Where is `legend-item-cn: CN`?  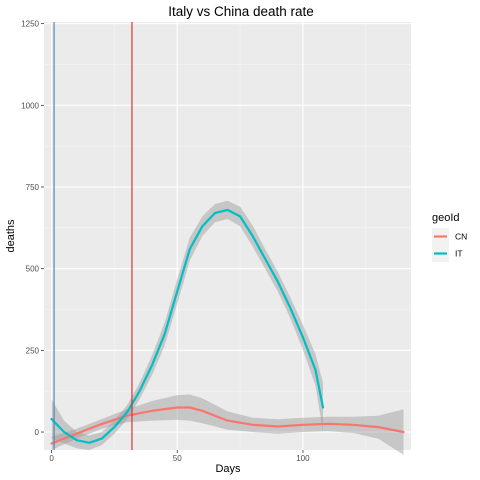
legend-item-cn: CN is located at coordinates (449, 236).